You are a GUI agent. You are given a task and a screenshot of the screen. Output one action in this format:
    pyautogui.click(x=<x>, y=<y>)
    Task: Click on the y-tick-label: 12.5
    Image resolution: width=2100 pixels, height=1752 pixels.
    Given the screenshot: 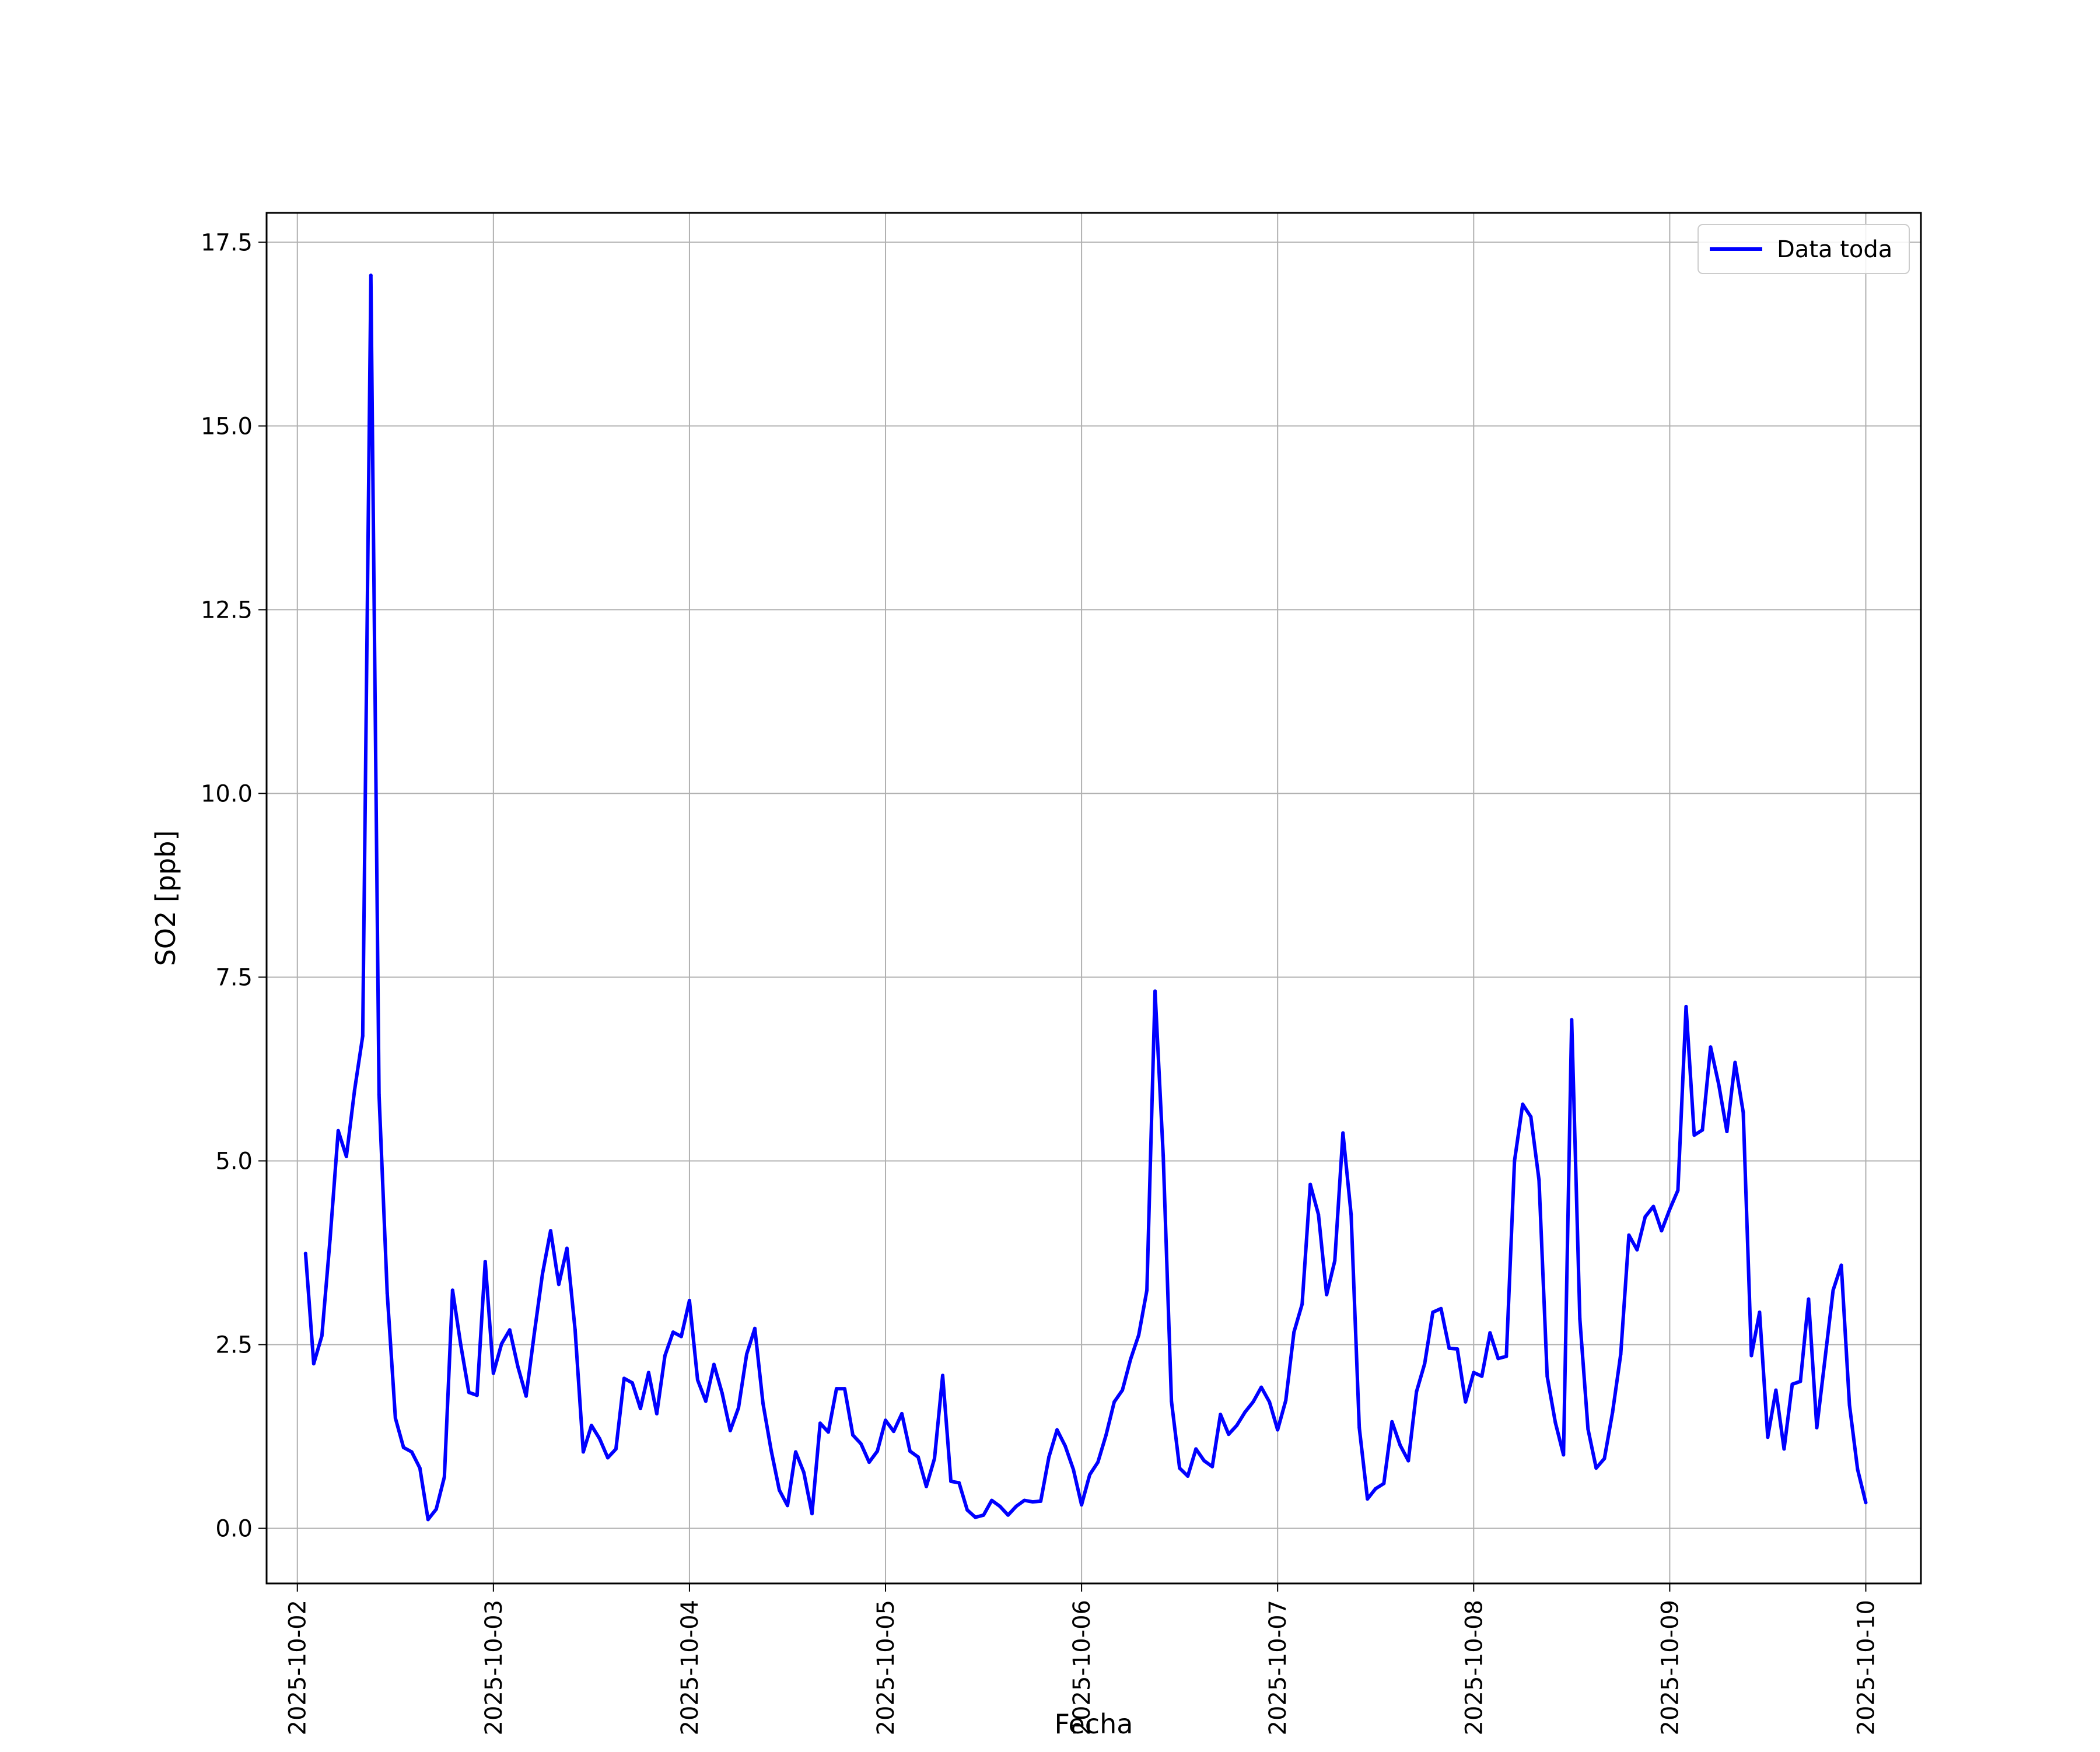 What is the action you would take?
    pyautogui.click(x=227, y=610)
    